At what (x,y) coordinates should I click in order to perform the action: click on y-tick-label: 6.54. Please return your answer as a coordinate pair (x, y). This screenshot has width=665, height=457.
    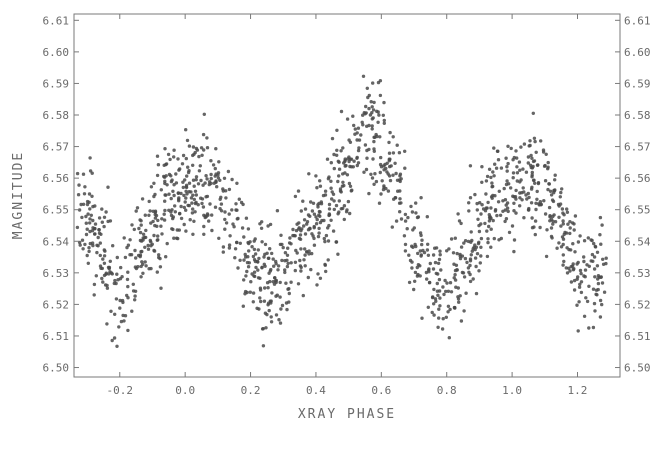
    Looking at the image, I should click on (56, 241).